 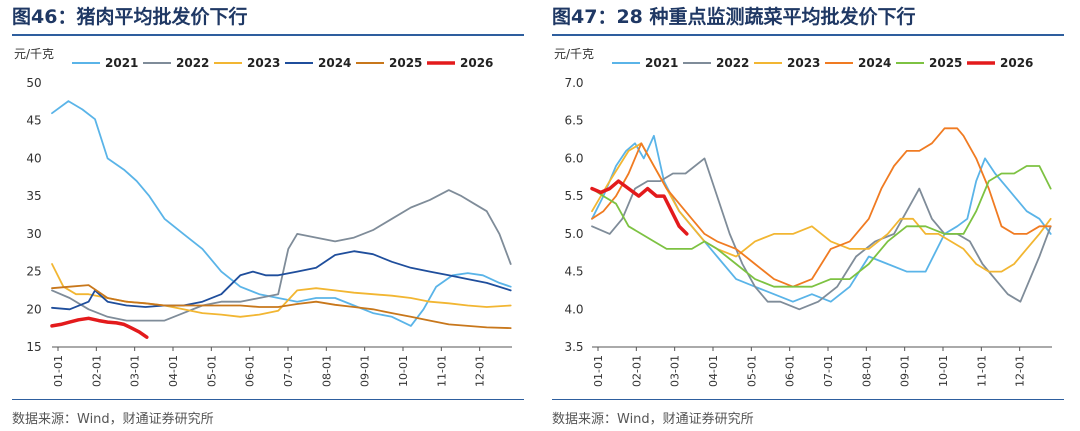 I want to click on y-tick-label: 25, so click(x=33, y=272).